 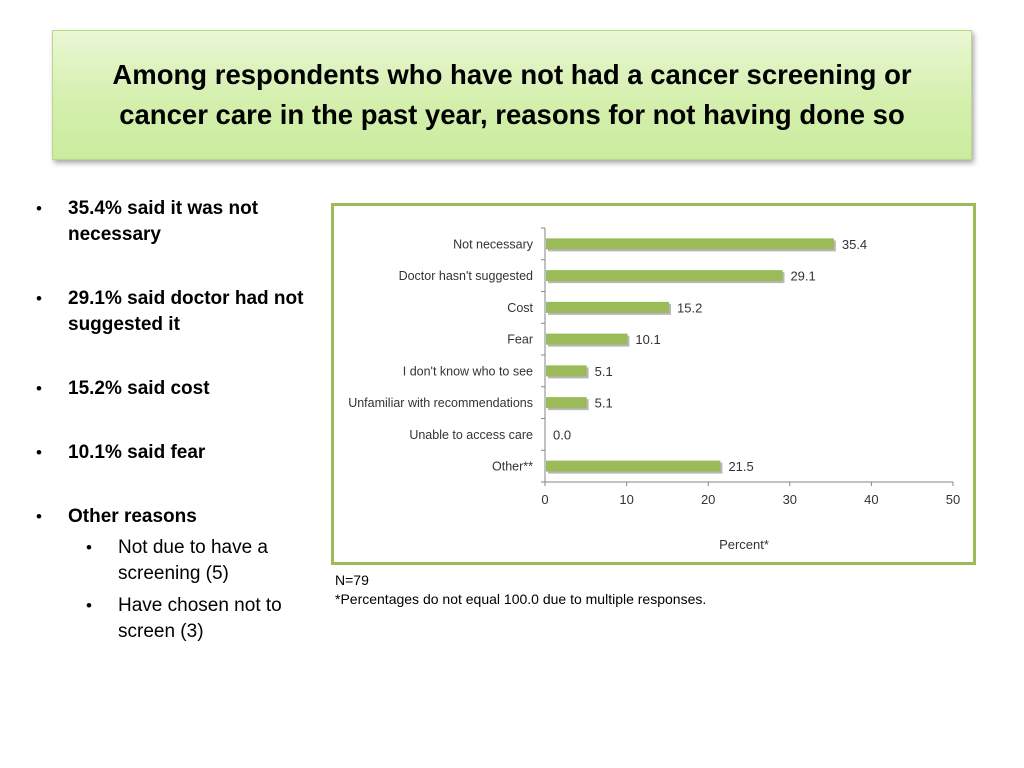 What do you see at coordinates (139, 388) in the screenshot?
I see `bullet-text: 15.2% said cost` at bounding box center [139, 388].